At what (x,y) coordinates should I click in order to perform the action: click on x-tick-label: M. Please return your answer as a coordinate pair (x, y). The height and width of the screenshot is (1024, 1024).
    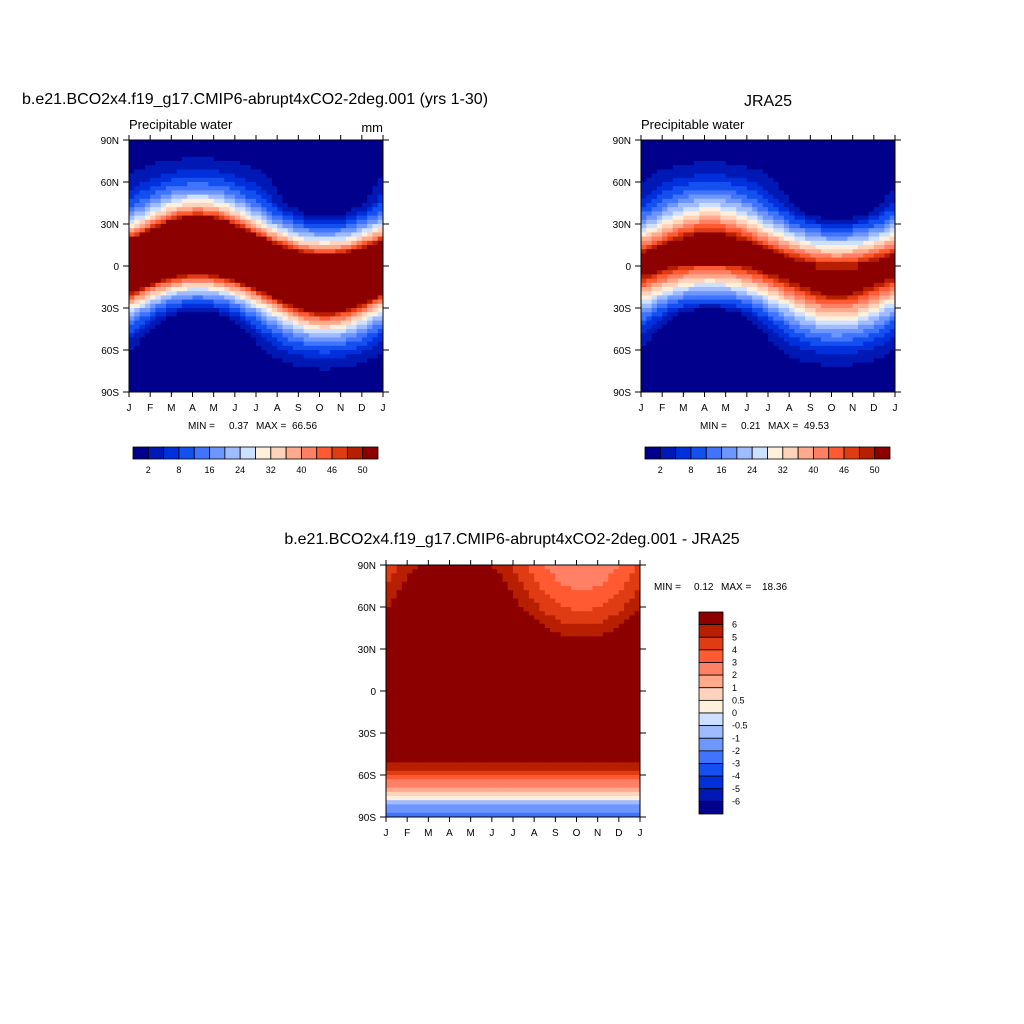
    Looking at the image, I should click on (213, 408).